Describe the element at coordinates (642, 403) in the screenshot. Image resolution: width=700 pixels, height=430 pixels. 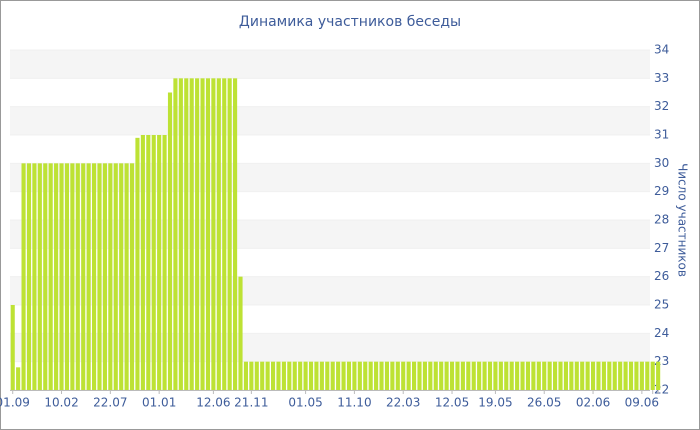
I see `x-tick-label: 09.06` at that location.